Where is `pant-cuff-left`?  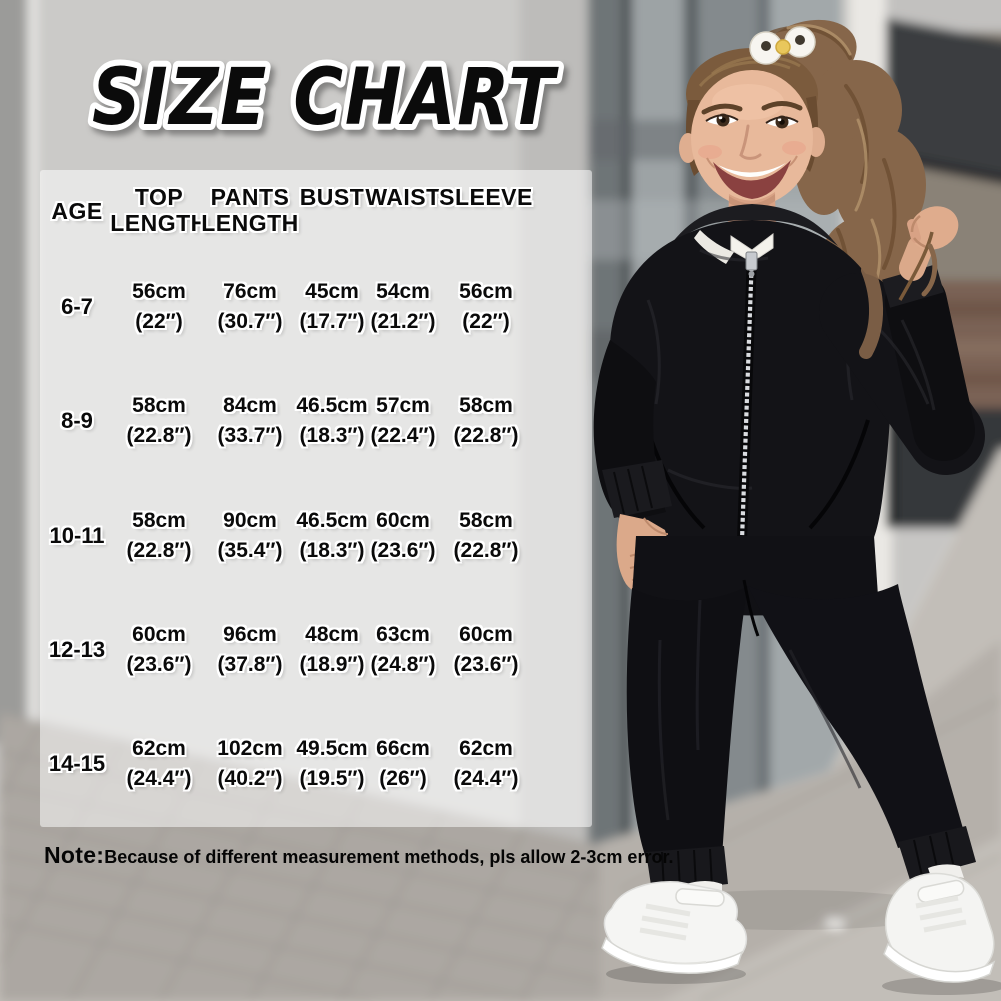
pant-cuff-left is located at coordinates (687, 869).